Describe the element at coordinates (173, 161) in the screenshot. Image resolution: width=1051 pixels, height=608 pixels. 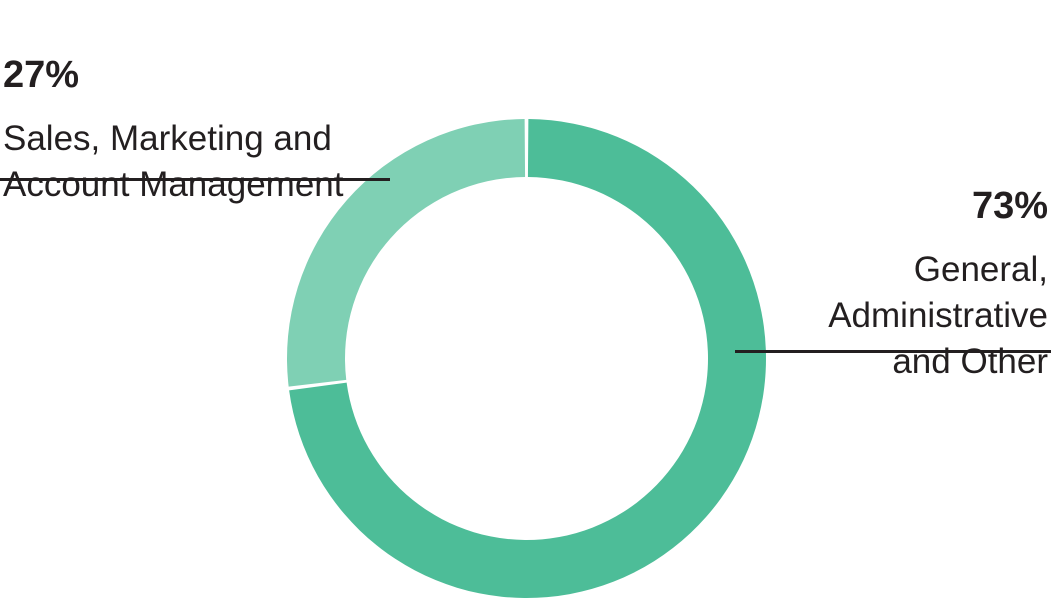
I see `callout-left-label: Sales, Marketing and Account Management` at that location.